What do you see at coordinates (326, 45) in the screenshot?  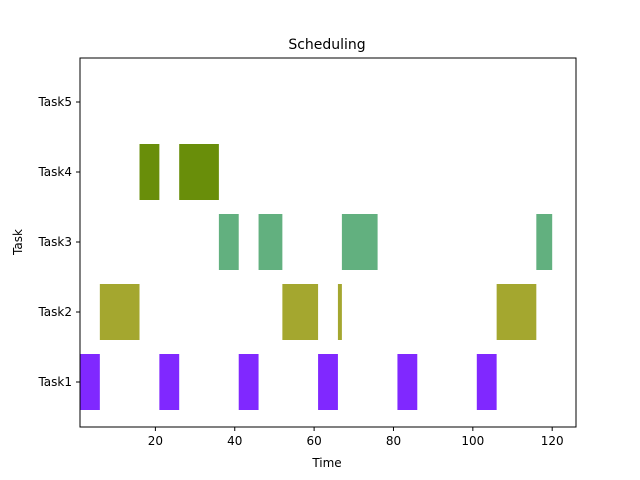 I see `chart-title: Scheduling` at bounding box center [326, 45].